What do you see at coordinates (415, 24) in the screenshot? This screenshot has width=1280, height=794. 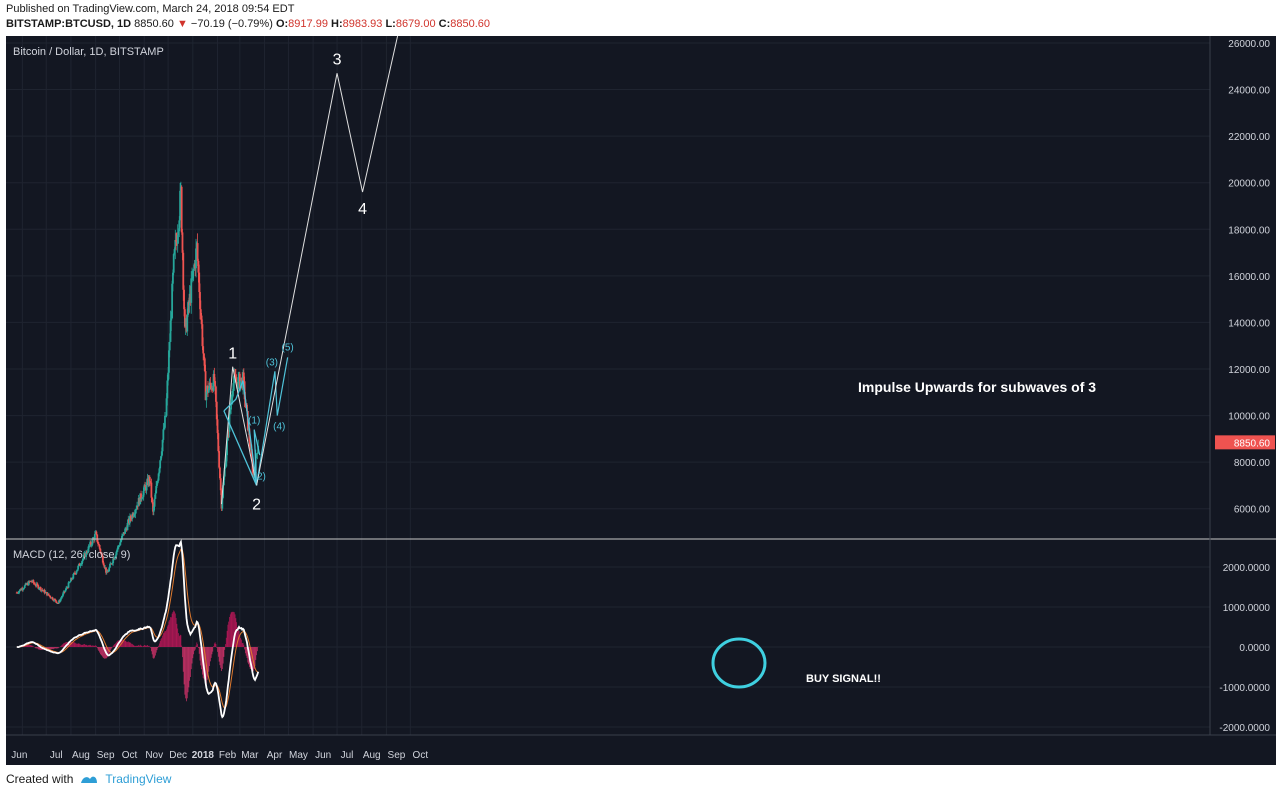 I see `low-value: 8679.00` at bounding box center [415, 24].